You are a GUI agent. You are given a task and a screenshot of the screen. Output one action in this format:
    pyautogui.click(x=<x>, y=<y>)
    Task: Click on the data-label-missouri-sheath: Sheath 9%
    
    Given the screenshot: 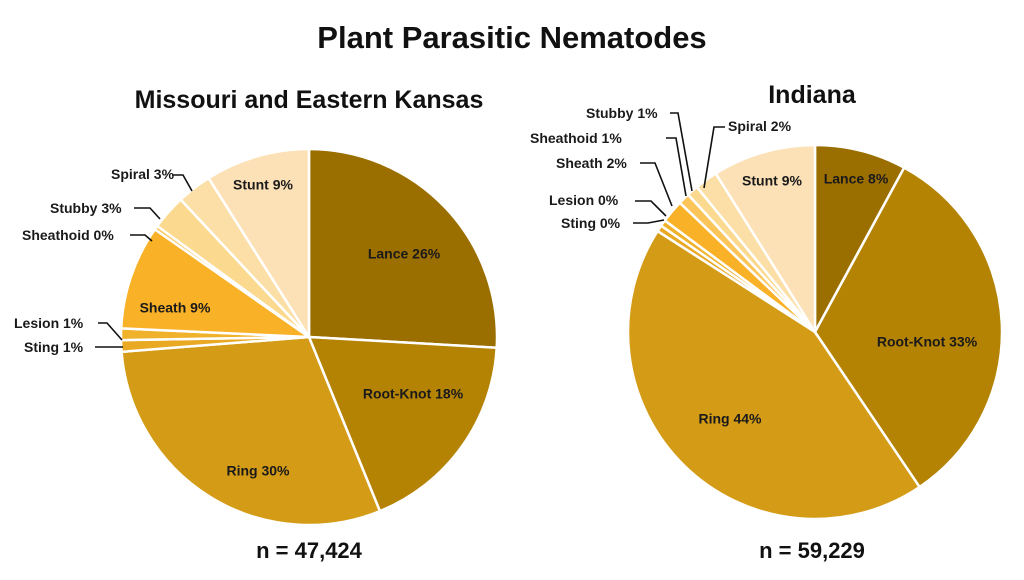 What is the action you would take?
    pyautogui.click(x=175, y=308)
    